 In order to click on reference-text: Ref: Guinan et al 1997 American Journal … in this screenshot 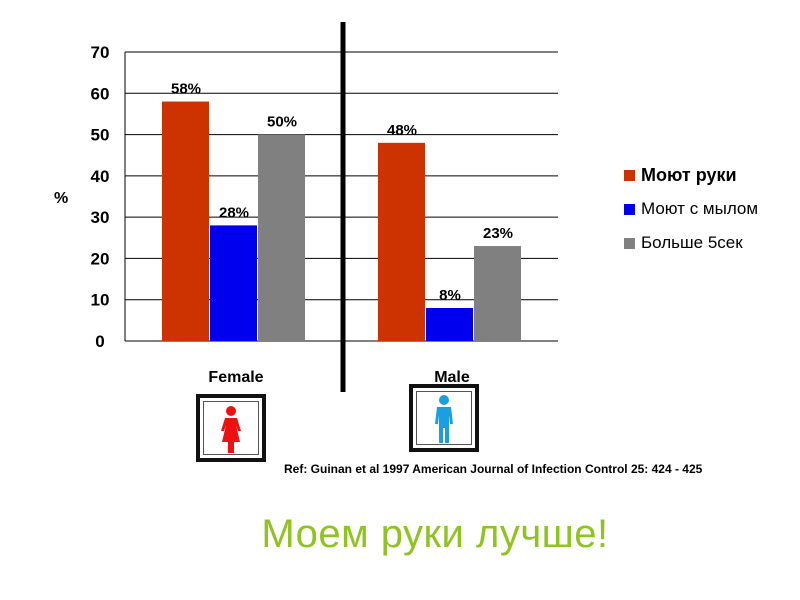, I will do `click(493, 469)`.